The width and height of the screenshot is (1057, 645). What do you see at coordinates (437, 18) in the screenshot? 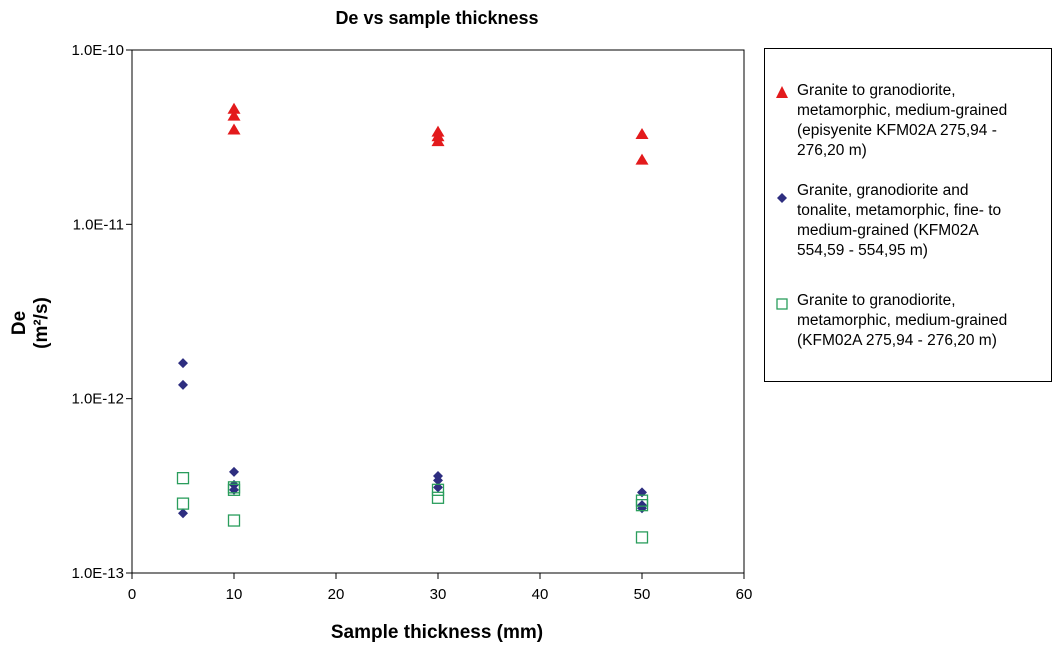
I see `chart-title: De vs sample thickness` at bounding box center [437, 18].